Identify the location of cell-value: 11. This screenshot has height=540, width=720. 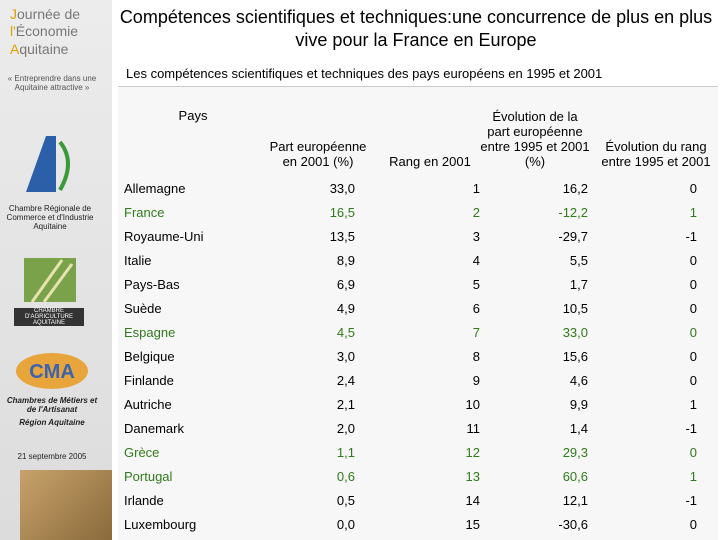
(473, 428).